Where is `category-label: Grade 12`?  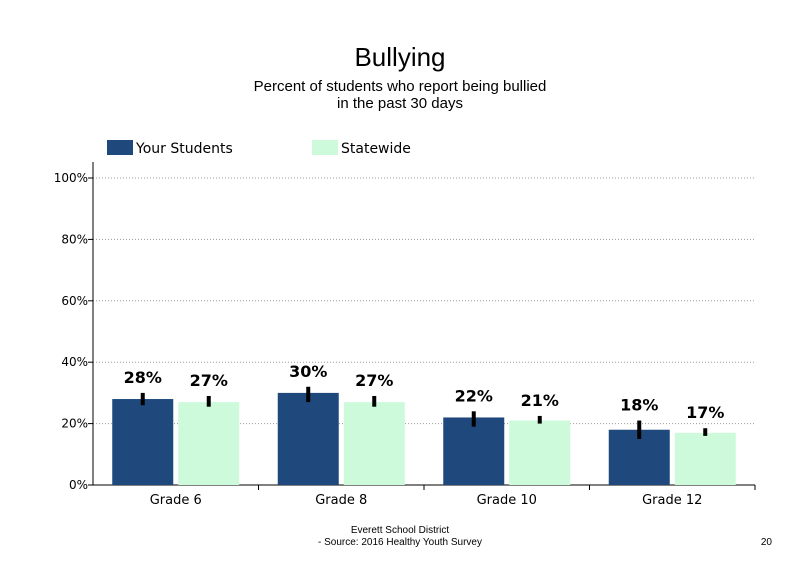 category-label: Grade 12 is located at coordinates (672, 500).